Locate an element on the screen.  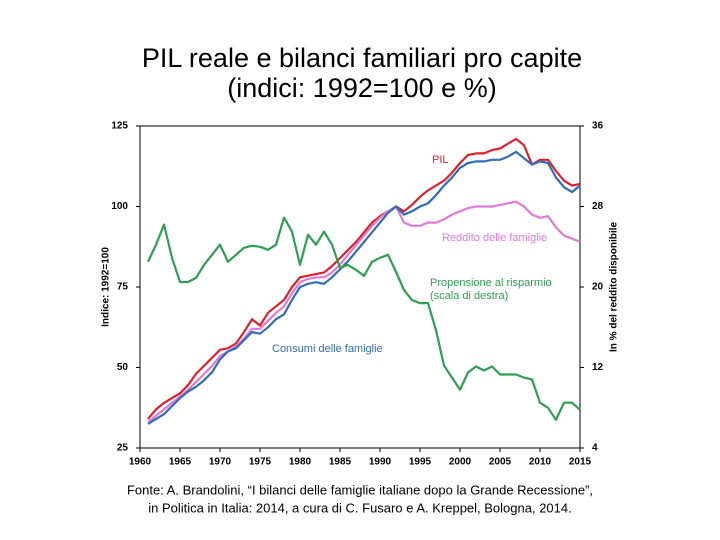
y-tick-label: 25 is located at coordinates (123, 448).